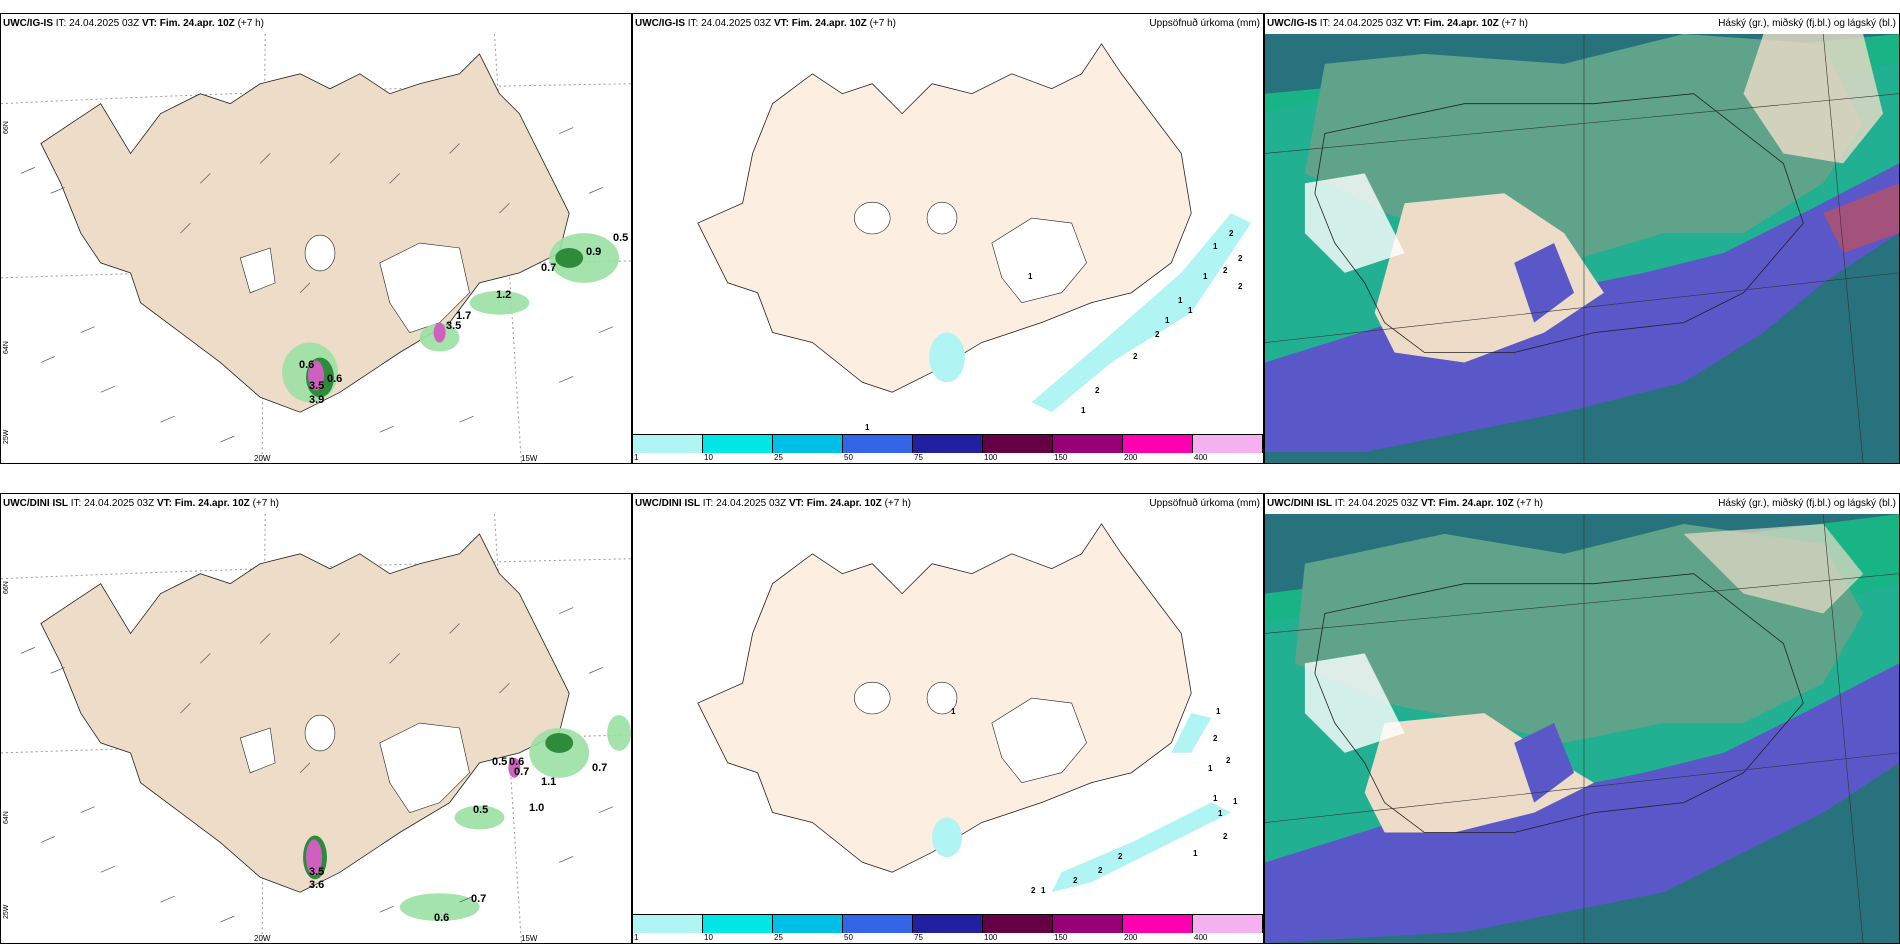 This screenshot has width=1900, height=950. I want to click on wind-value: 1.7, so click(464, 316).